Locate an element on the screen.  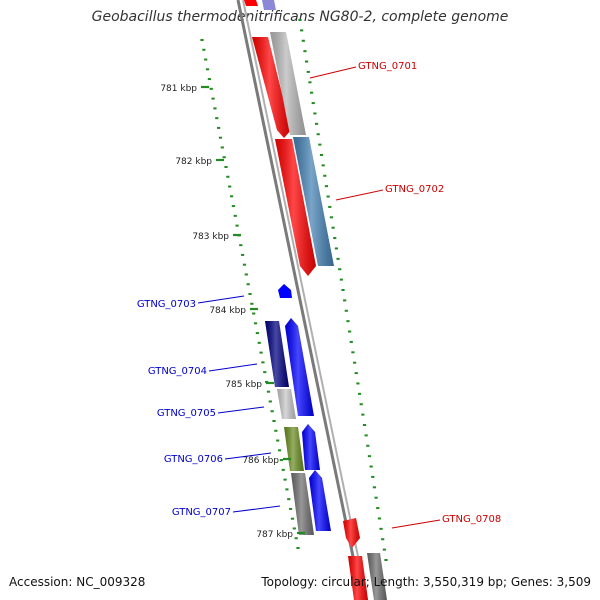
feature-gtng-0705-gray is located at coordinates (286, 404).